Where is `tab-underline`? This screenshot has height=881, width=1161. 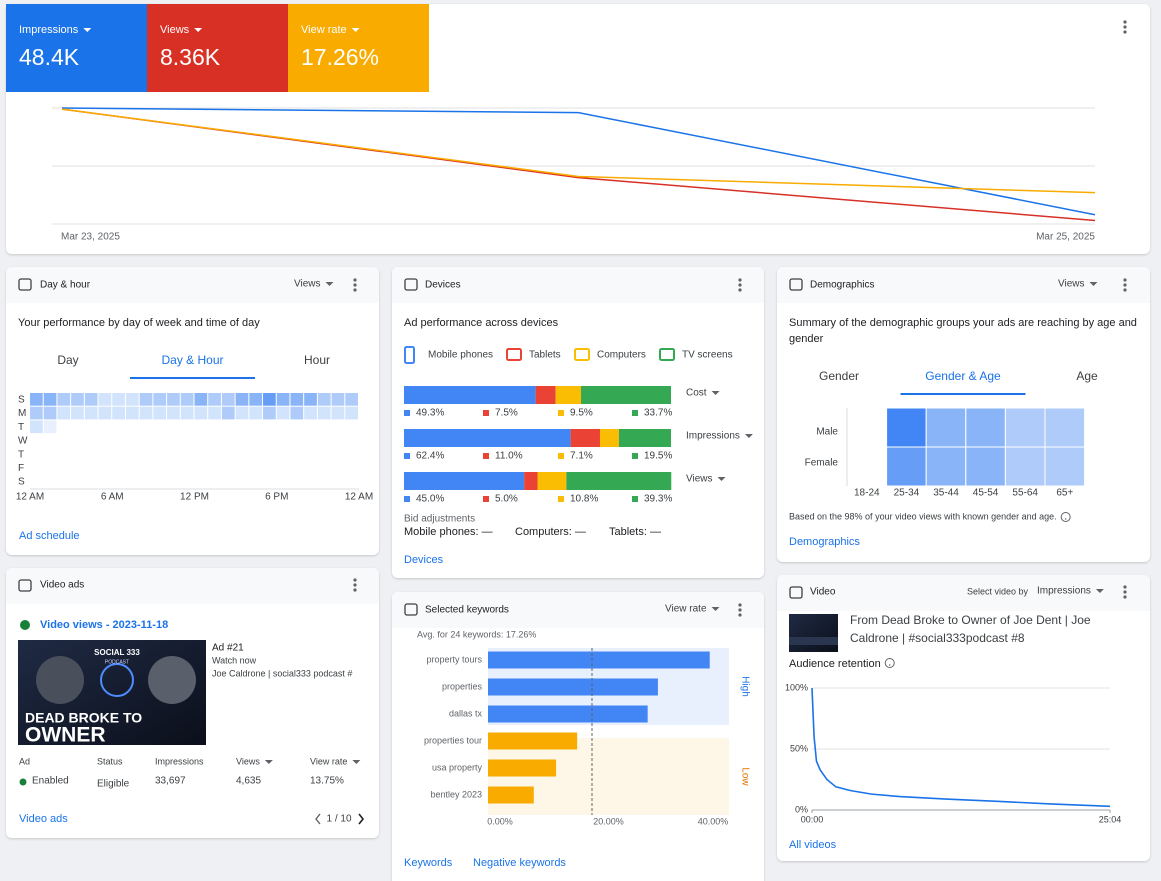 tab-underline is located at coordinates (192, 378).